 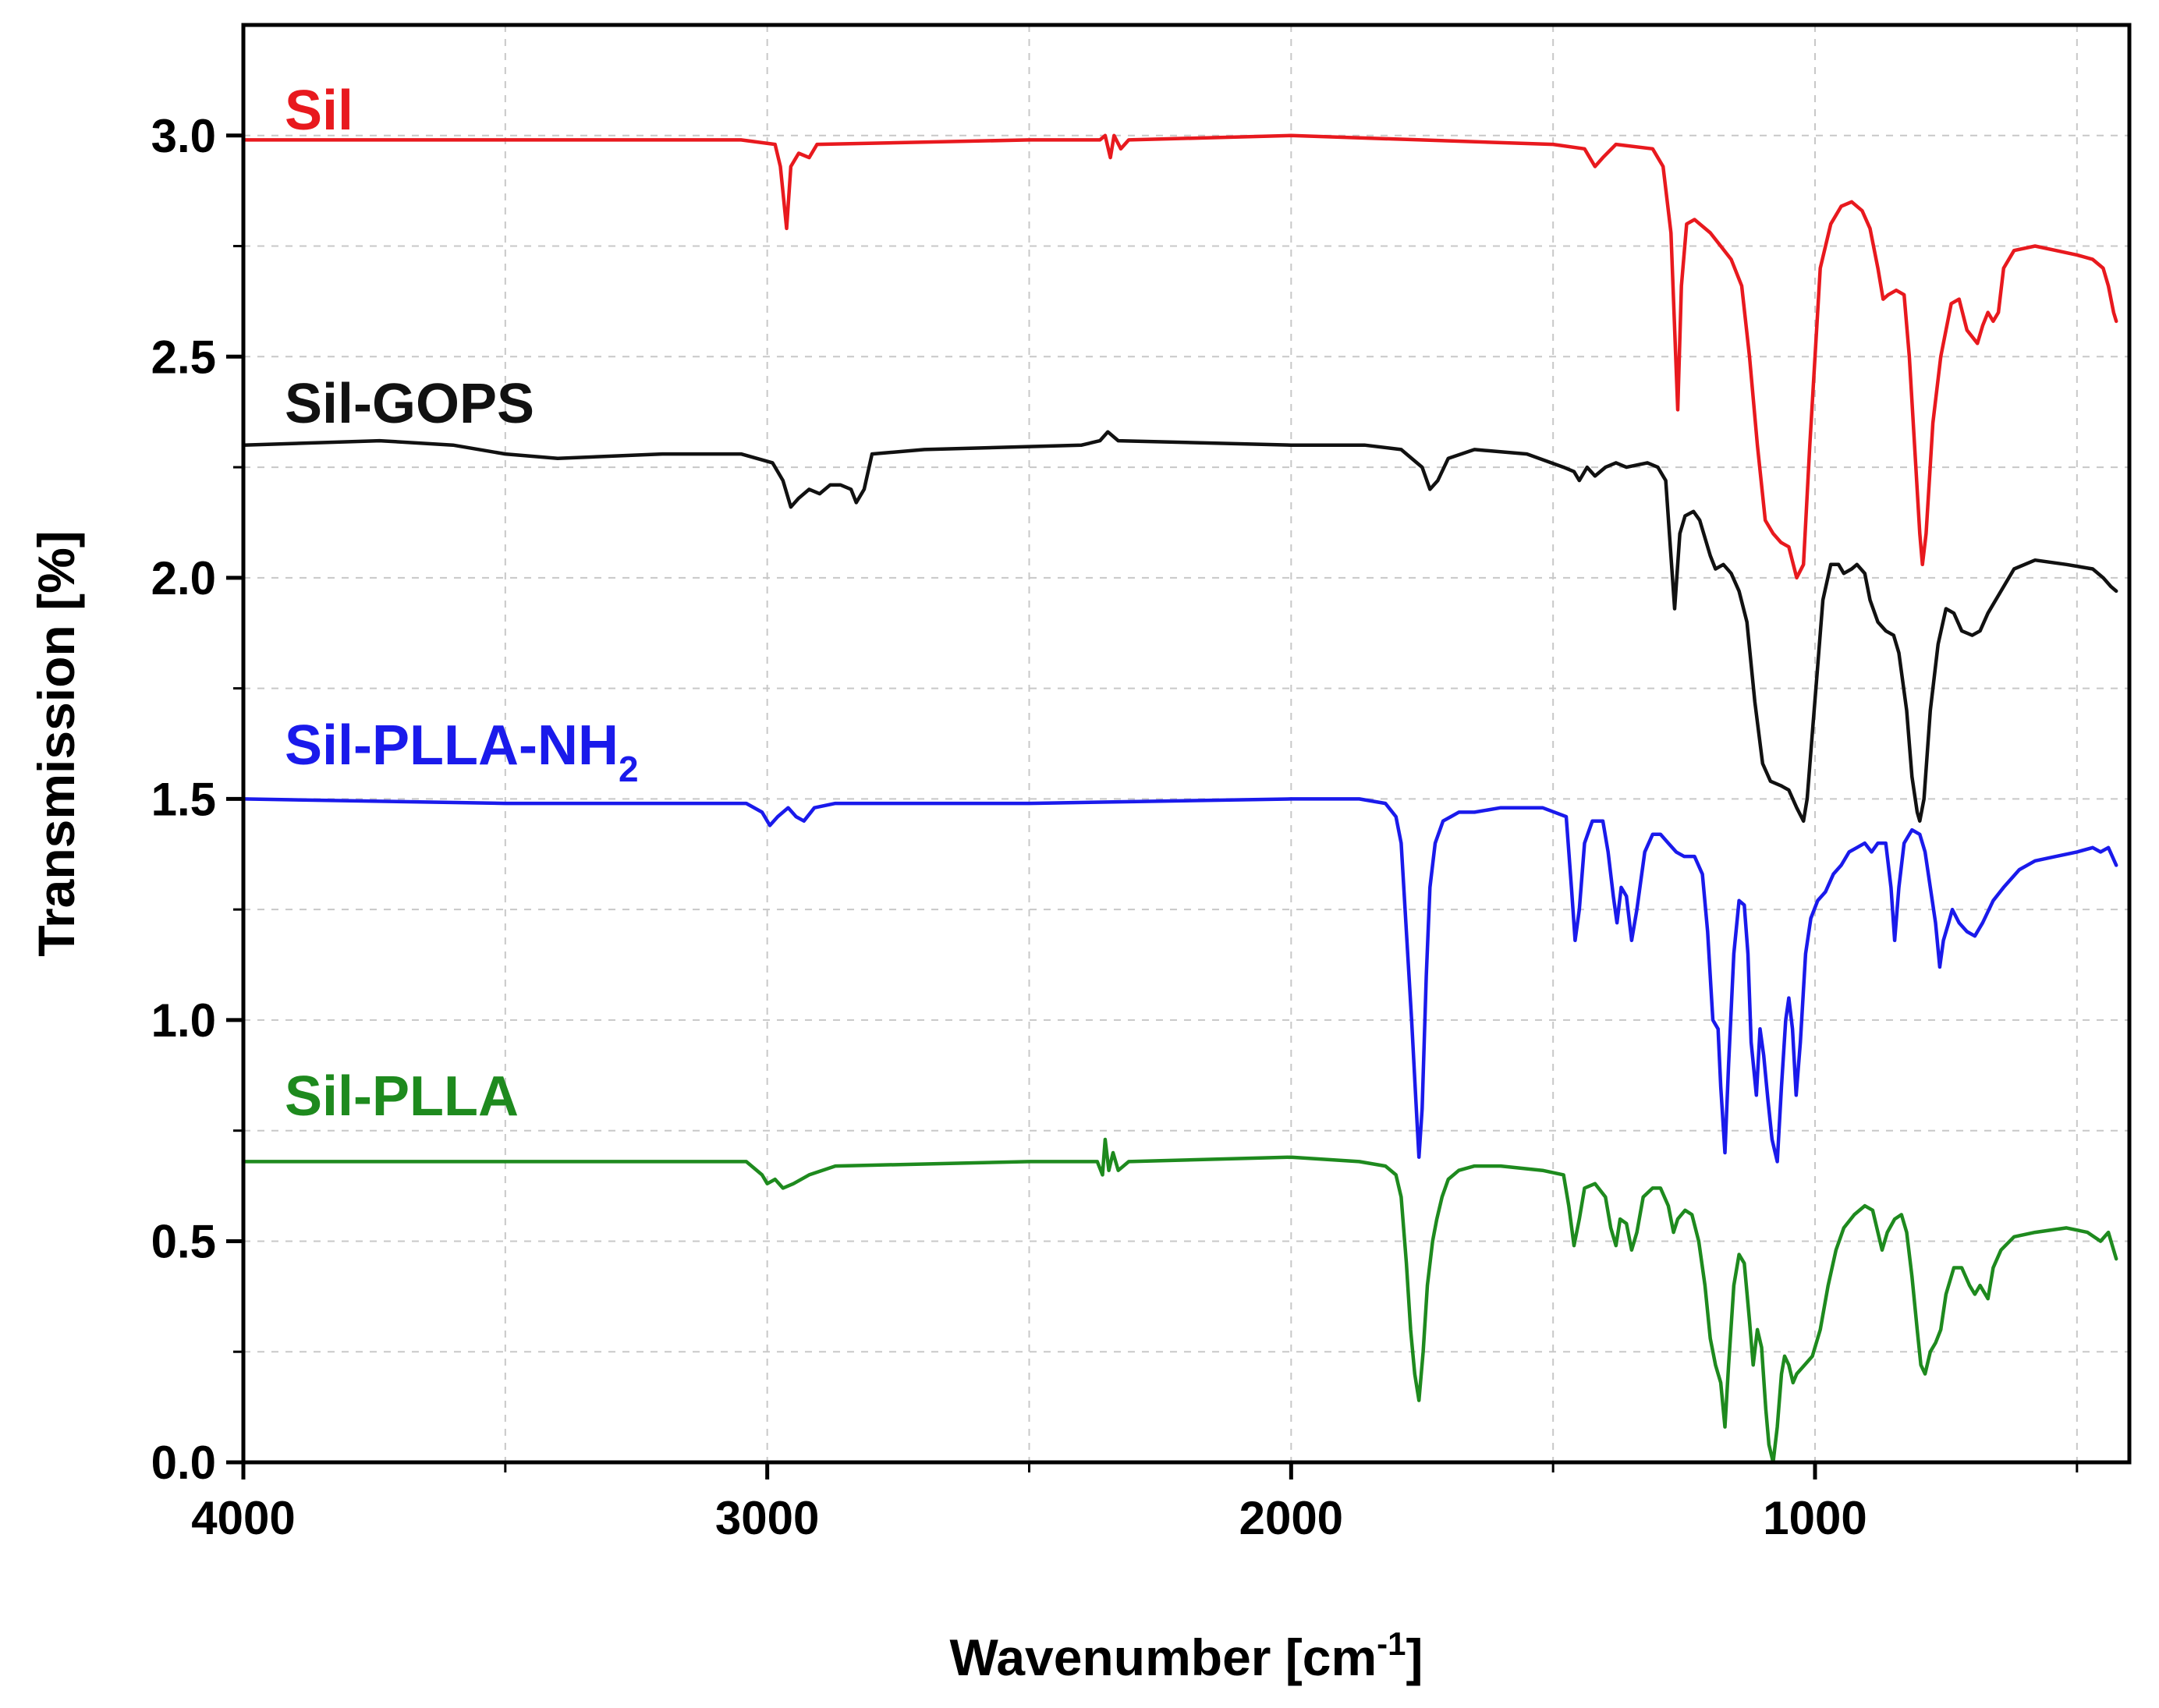 I want to click on y-tick-label: 3.0, so click(x=183, y=136).